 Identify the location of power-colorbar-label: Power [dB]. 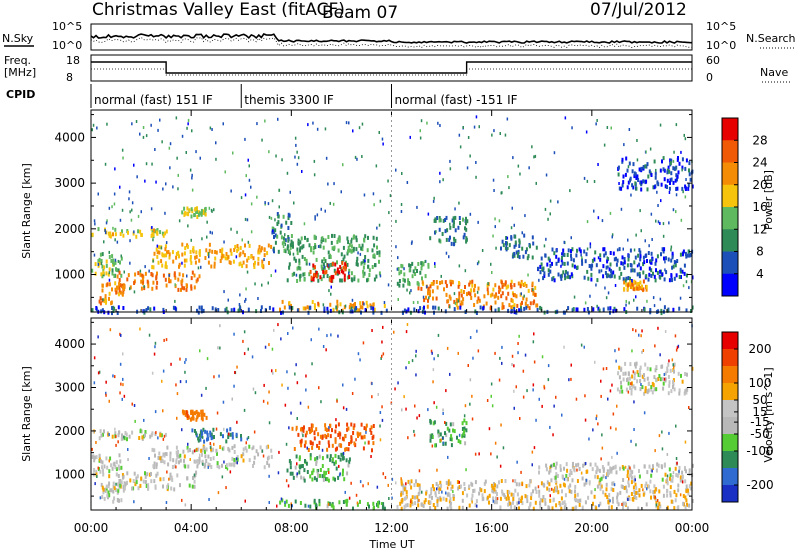
(768, 200).